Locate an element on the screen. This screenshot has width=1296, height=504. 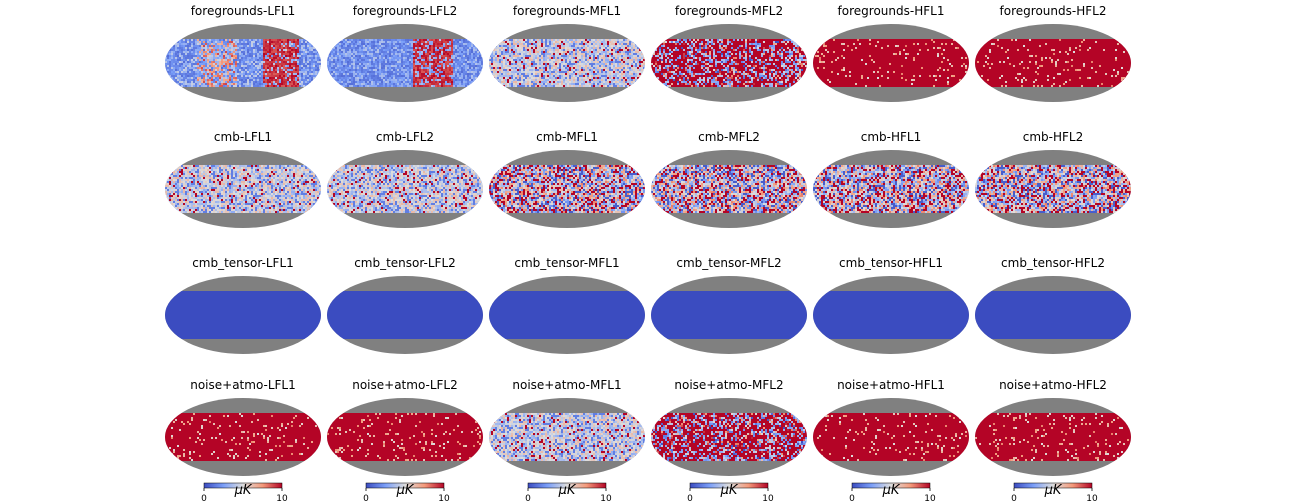
map-panel: foregrounds-LFL2 is located at coordinates (405, 53).